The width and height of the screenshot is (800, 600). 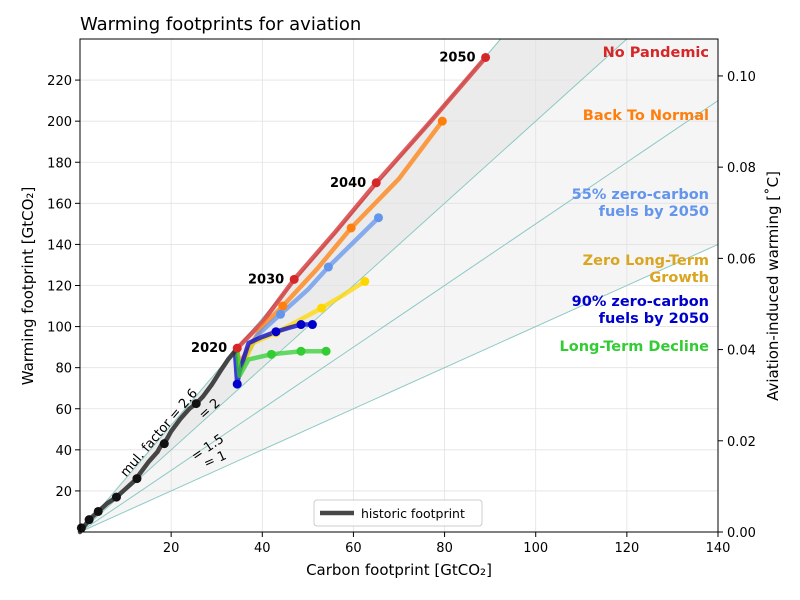 What do you see at coordinates (741, 168) in the screenshot?
I see `y2-tick-label: 0.08` at bounding box center [741, 168].